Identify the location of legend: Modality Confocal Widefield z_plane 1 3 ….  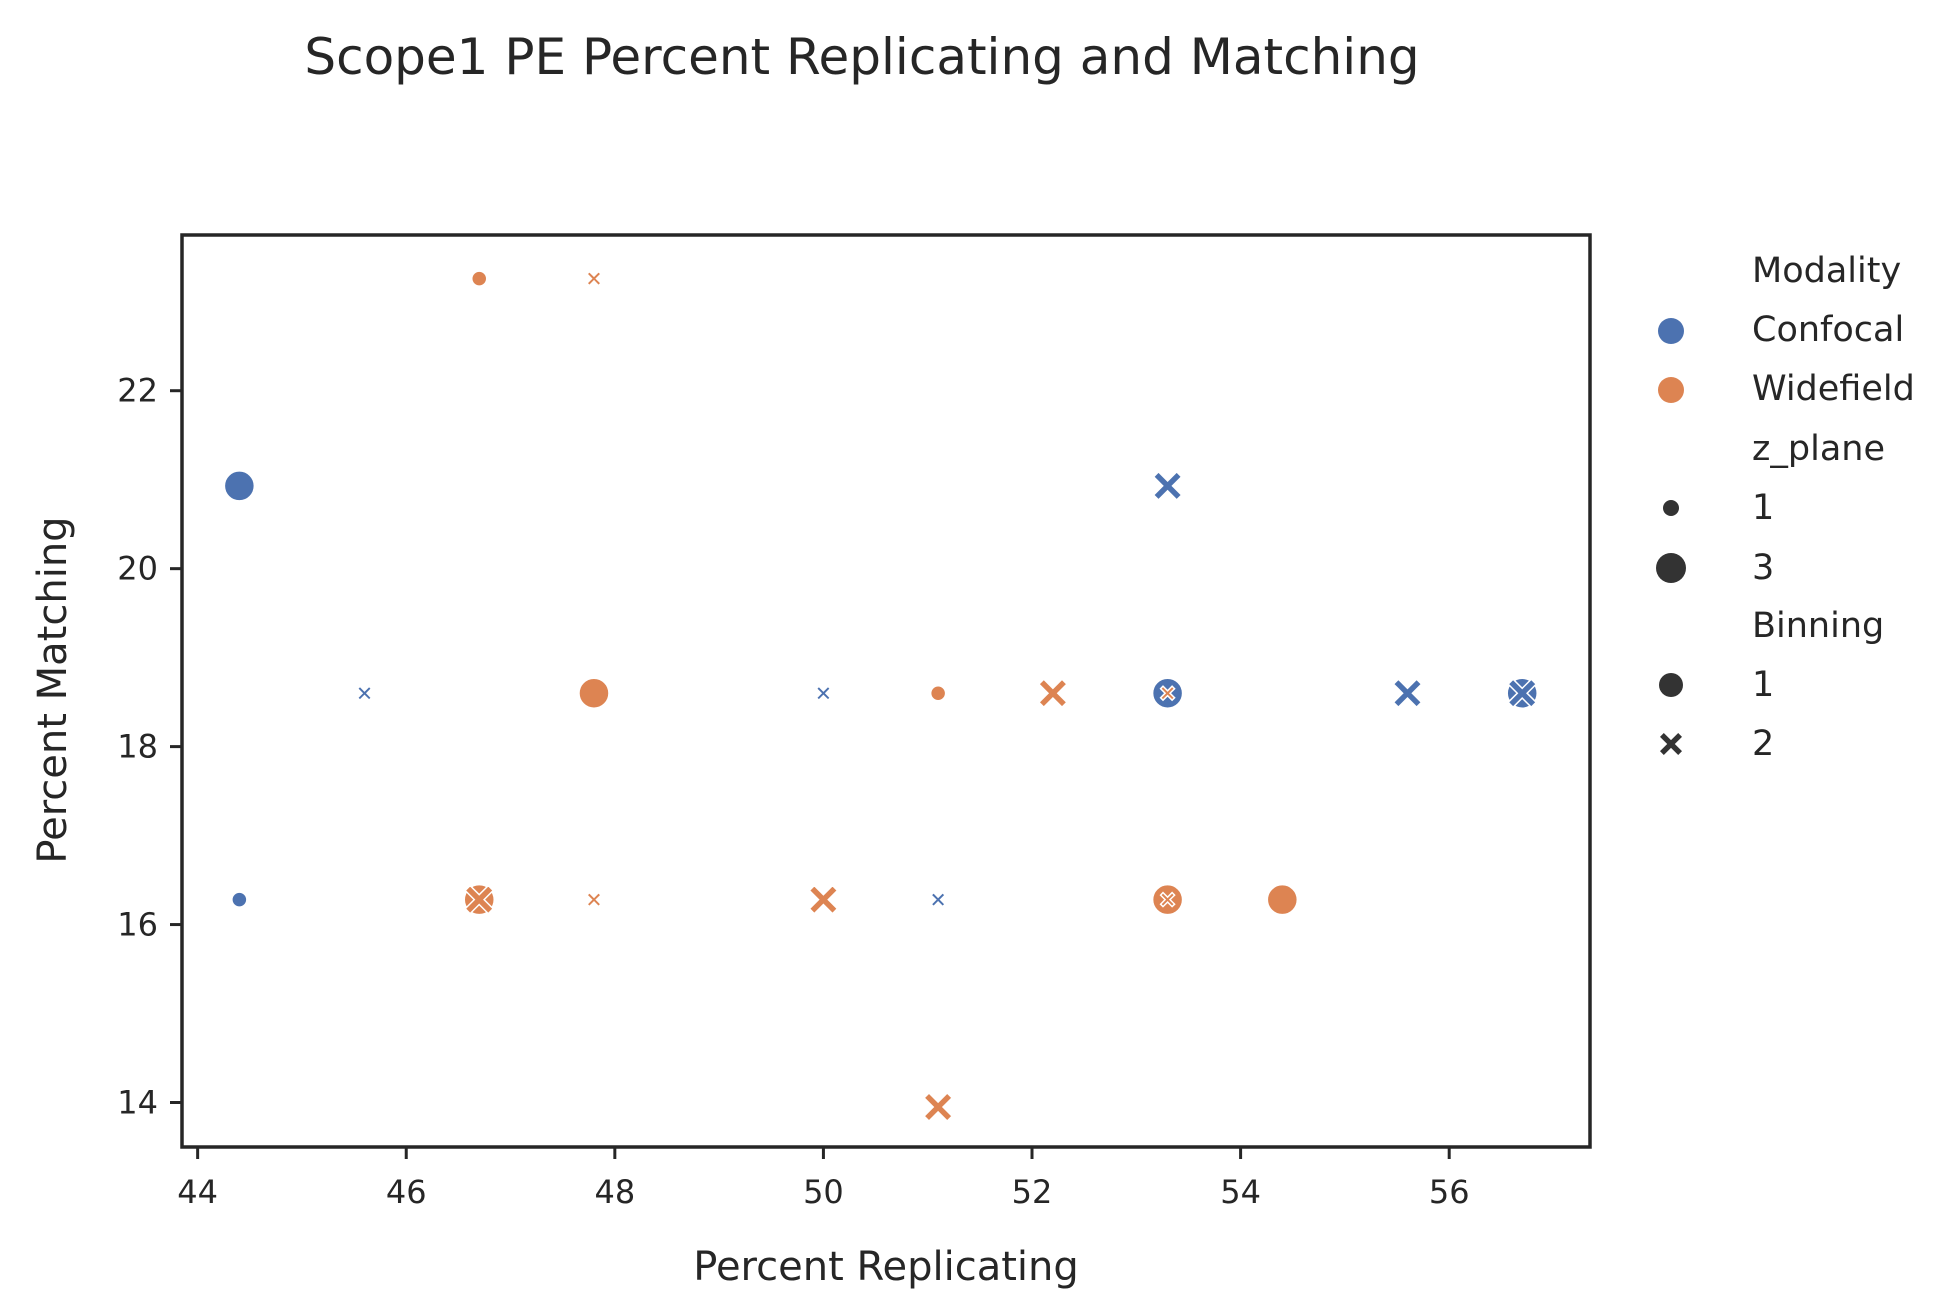
(1785, 507).